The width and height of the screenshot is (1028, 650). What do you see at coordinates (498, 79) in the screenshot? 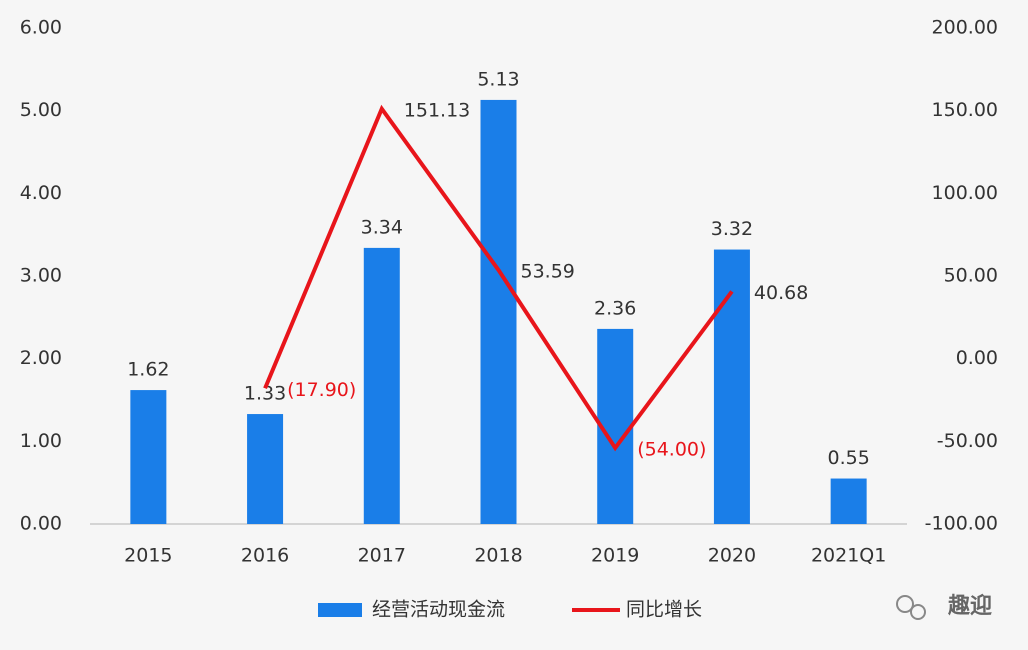
I see `bar-value-label: 5.13` at bounding box center [498, 79].